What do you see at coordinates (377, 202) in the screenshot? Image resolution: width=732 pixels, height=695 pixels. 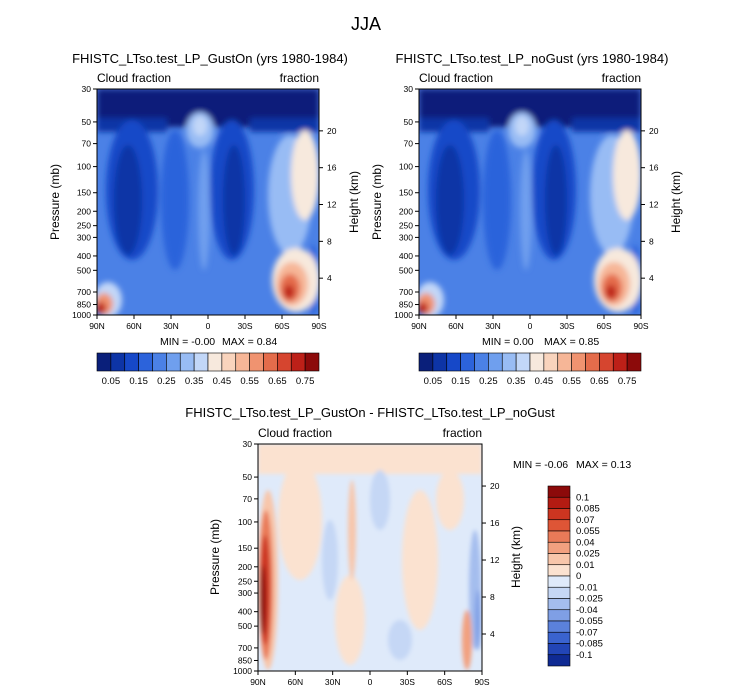 I see `y-axis-label: Pressure (mb)` at bounding box center [377, 202].